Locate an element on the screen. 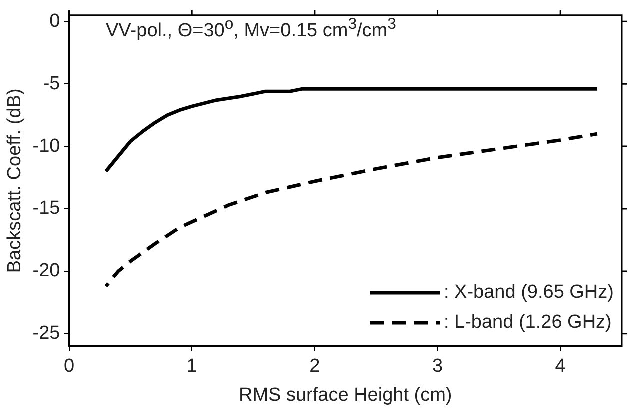 The image size is (636, 411). legend-label: : X-band (9.65 GHz) is located at coordinates (529, 293).